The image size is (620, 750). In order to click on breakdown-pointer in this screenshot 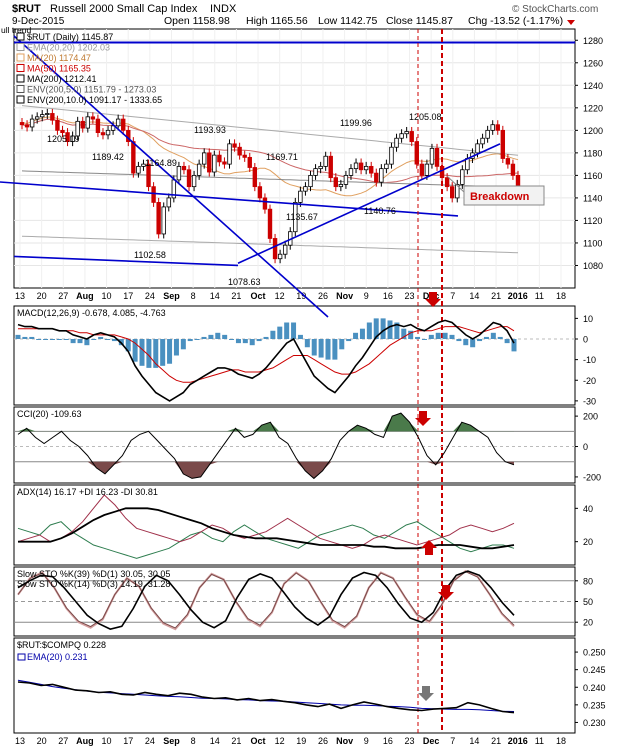, I will do `click(455, 184)`.